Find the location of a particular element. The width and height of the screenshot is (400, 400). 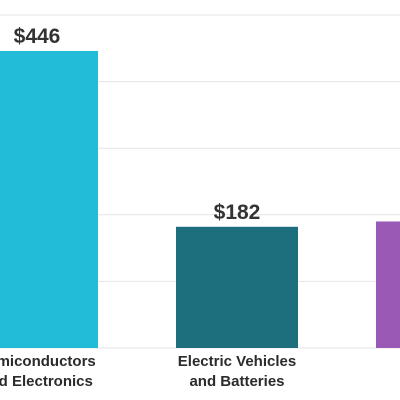

value-label-0: $446 is located at coordinates (37, 36).